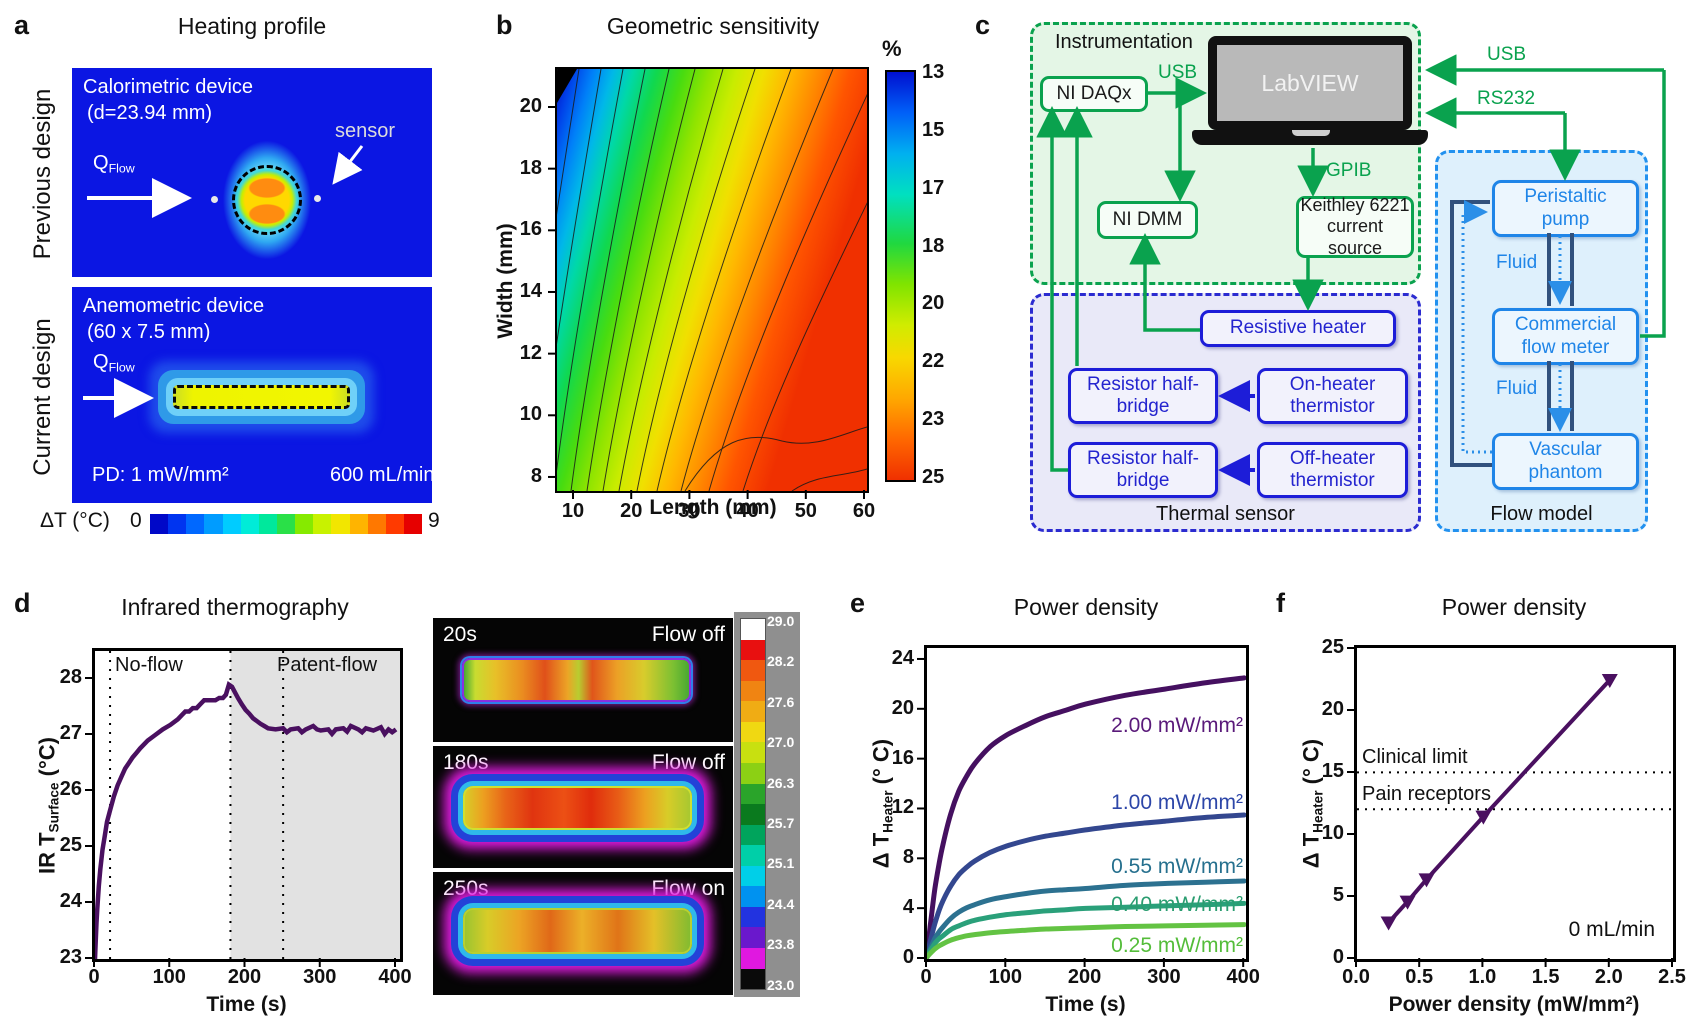 Image resolution: width=1688 pixels, height=1029 pixels. What do you see at coordinates (900, 276) in the screenshot?
I see `b-colorbar` at bounding box center [900, 276].